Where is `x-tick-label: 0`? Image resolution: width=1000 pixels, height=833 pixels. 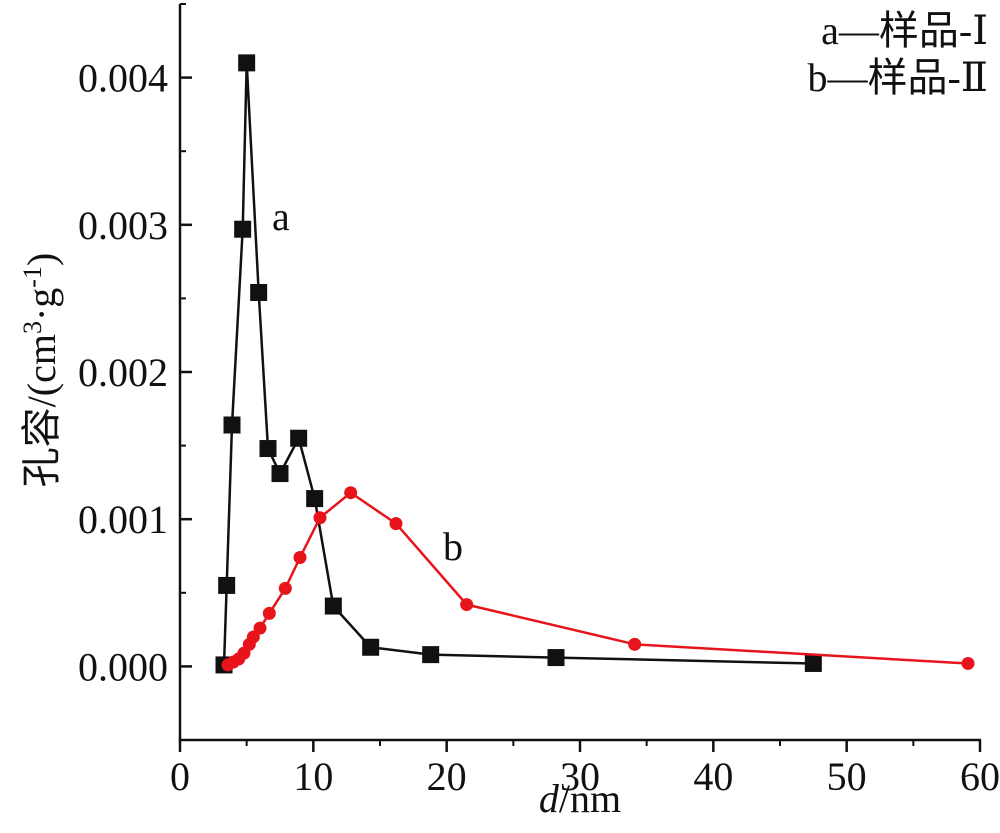 x-tick-label: 0 is located at coordinates (180, 776).